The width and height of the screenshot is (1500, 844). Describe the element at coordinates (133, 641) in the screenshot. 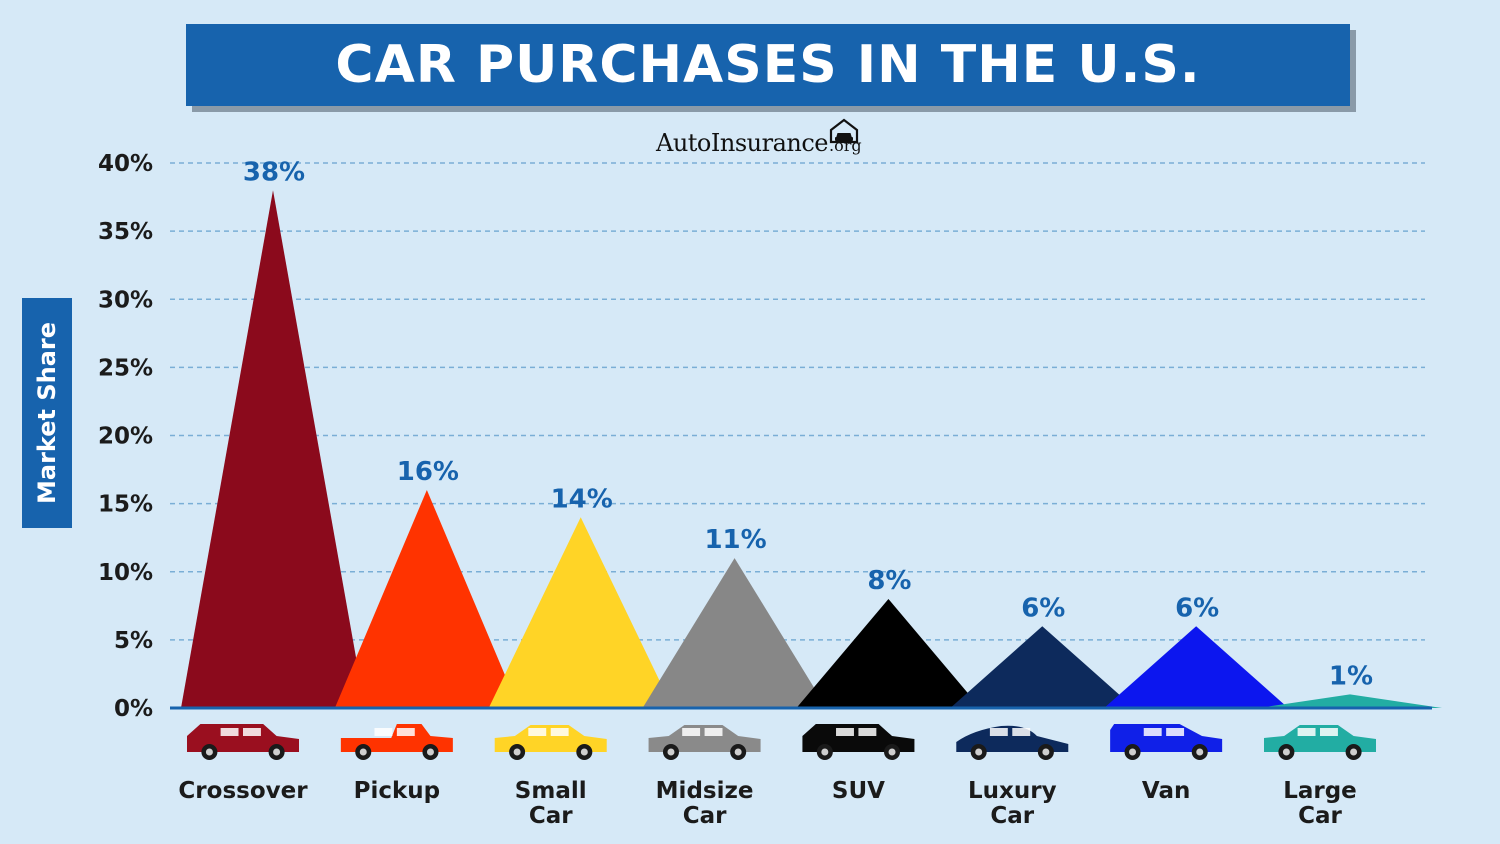

I see `y-tick-label: 5%` at that location.